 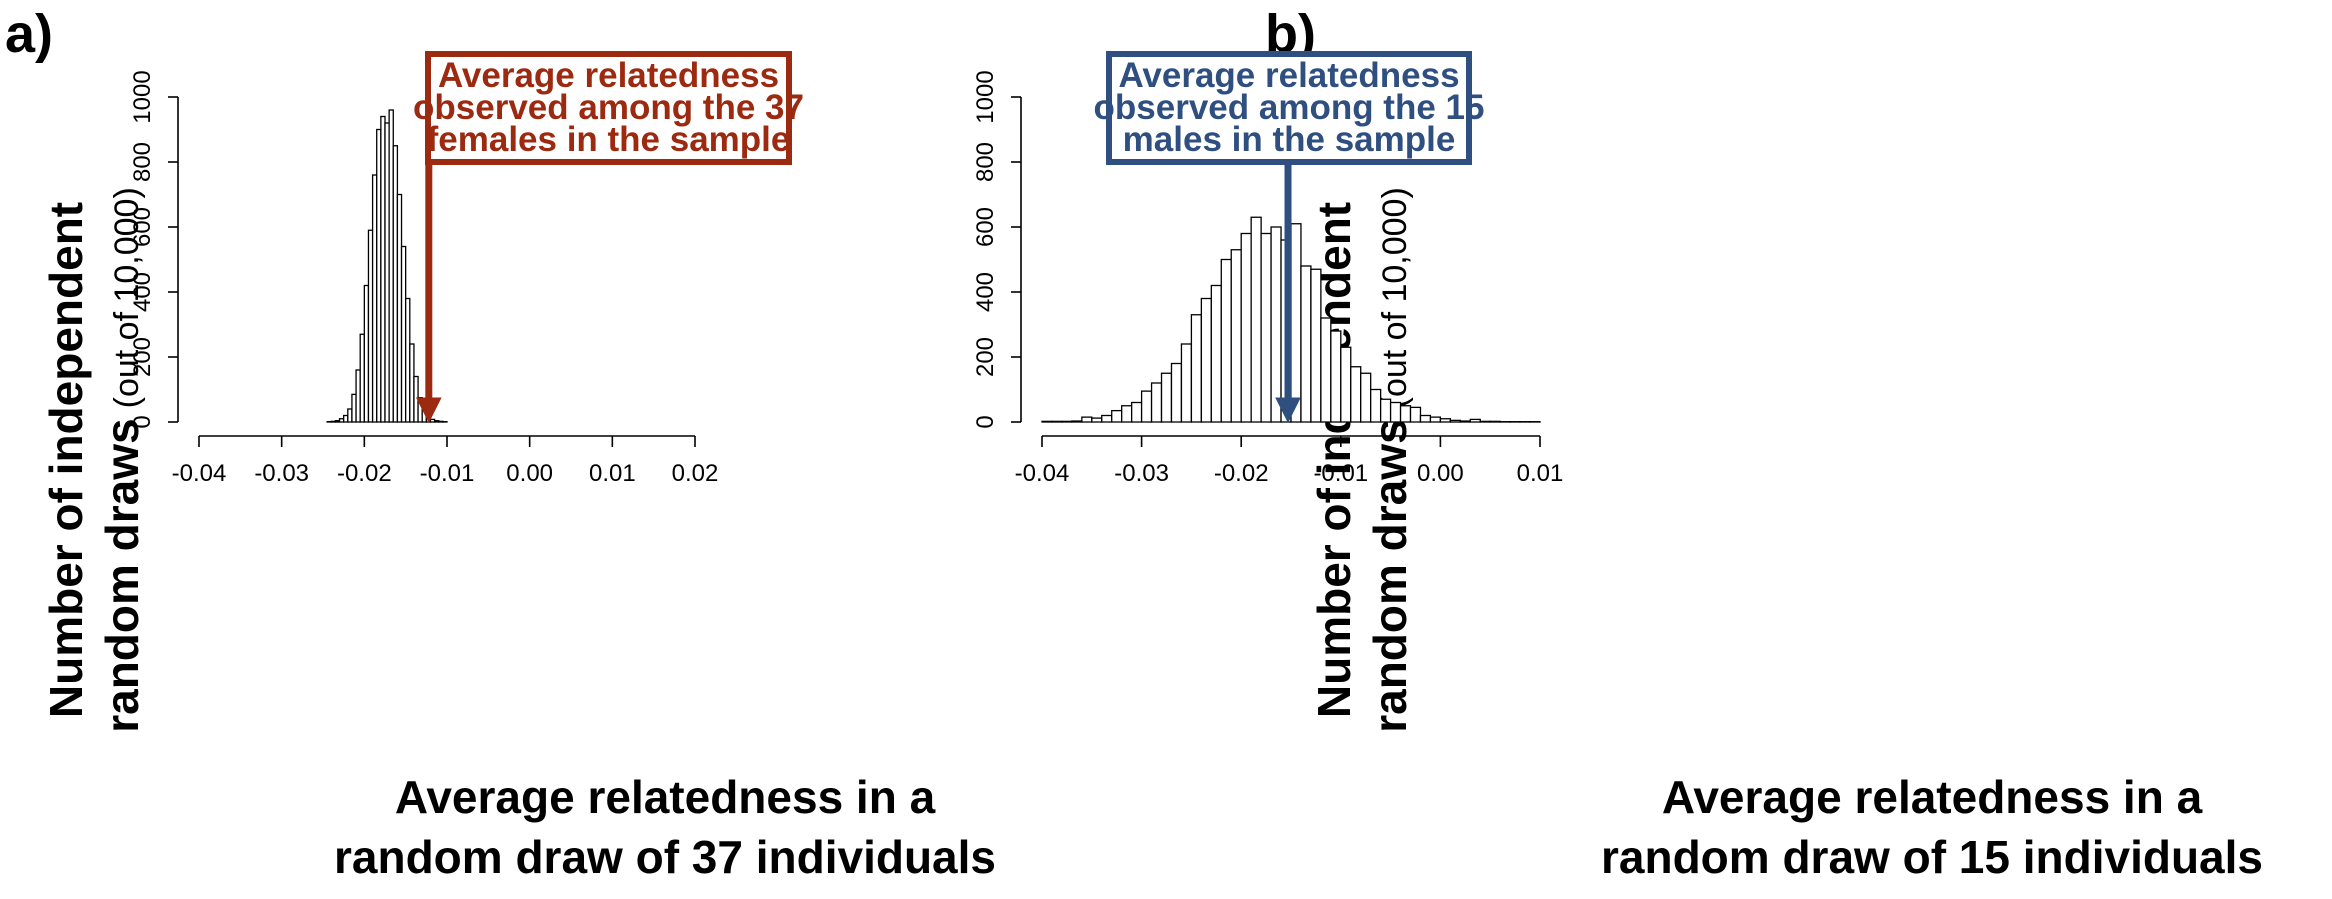 What do you see at coordinates (387, 266) in the screenshot?
I see `histogram-bars-a` at bounding box center [387, 266].